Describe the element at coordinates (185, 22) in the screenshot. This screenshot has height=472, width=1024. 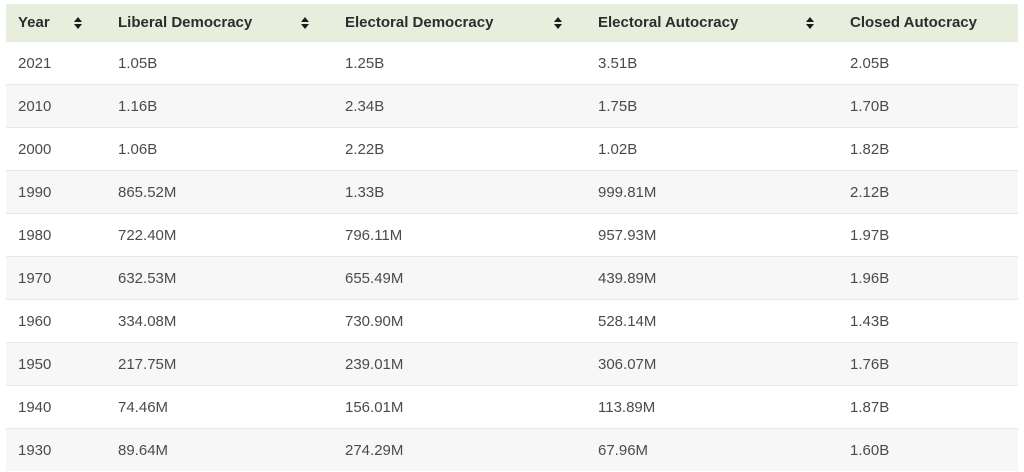
I see `column-header-liberal-democracy-label: Liberal Democracy` at that location.